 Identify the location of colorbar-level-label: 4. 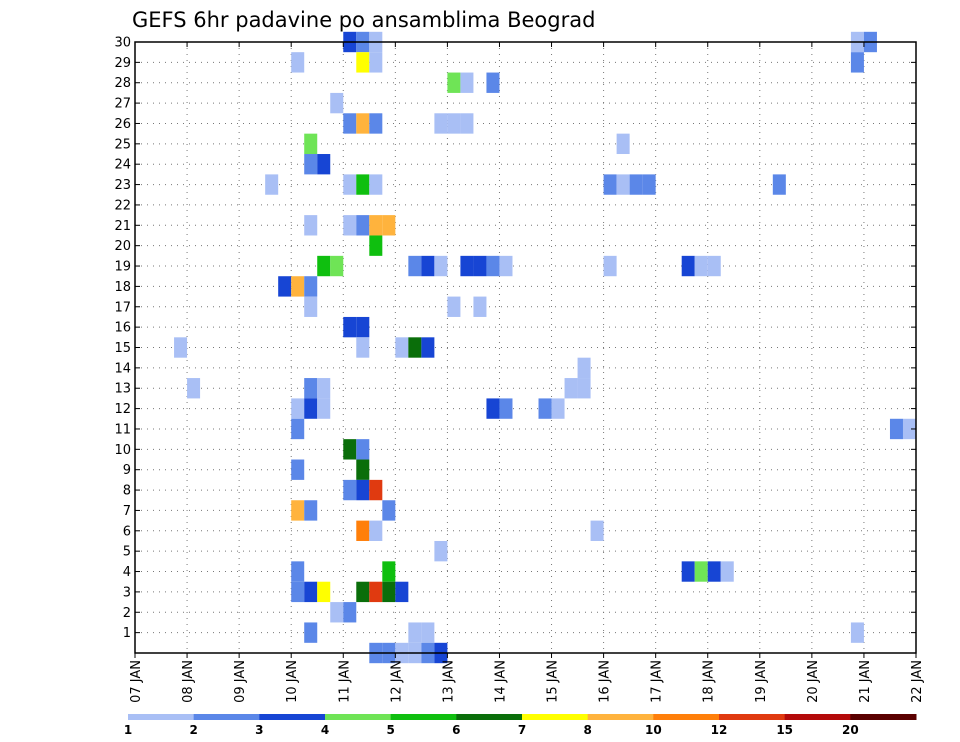
(325, 730).